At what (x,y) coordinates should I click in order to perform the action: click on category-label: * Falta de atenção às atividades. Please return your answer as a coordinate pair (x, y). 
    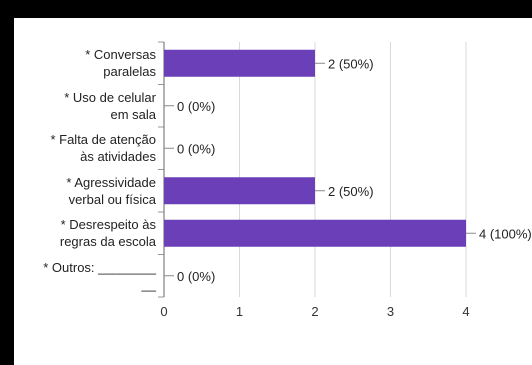
    Looking at the image, I should click on (85, 148).